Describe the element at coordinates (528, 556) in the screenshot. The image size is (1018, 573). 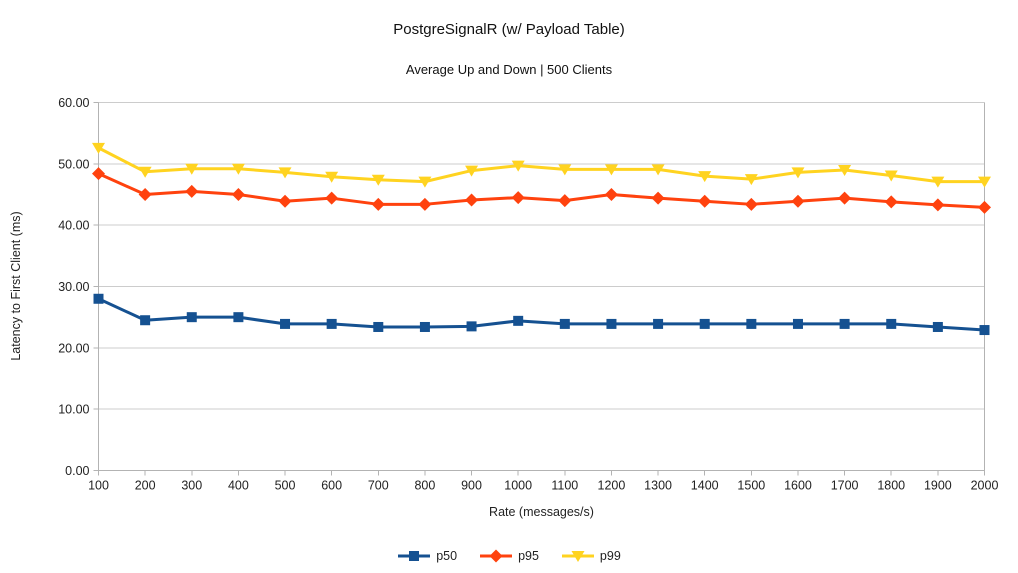
I see `legend-label-p95: p95` at that location.